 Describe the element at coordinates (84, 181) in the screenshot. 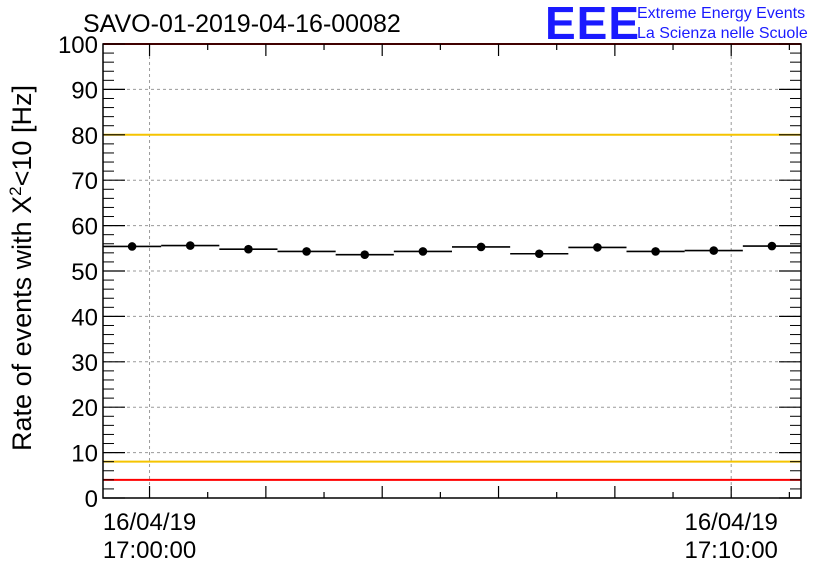

I see `y-tick-label: 70` at that location.